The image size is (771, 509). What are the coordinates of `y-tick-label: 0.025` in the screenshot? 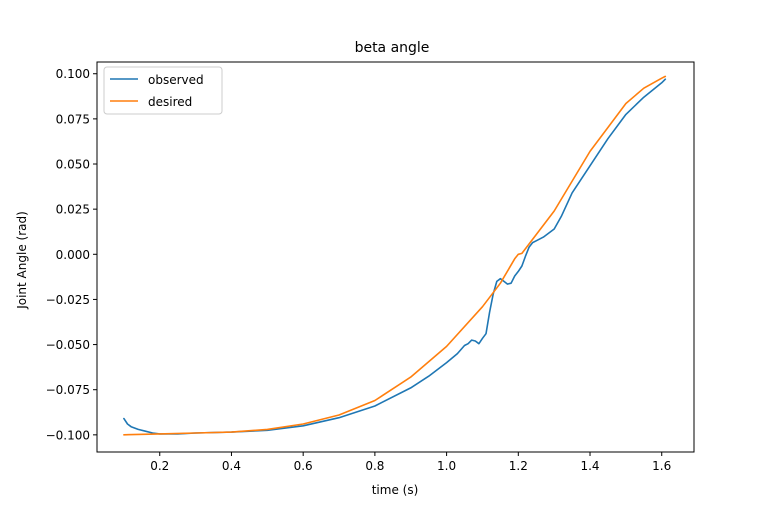 It's located at (73, 210).